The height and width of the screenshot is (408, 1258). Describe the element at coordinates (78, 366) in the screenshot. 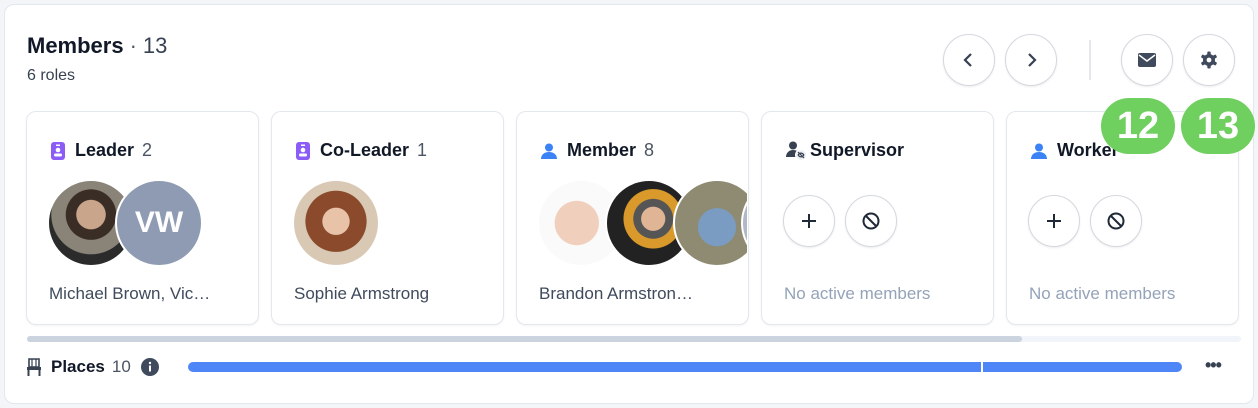

I see `places-label: Places` at that location.